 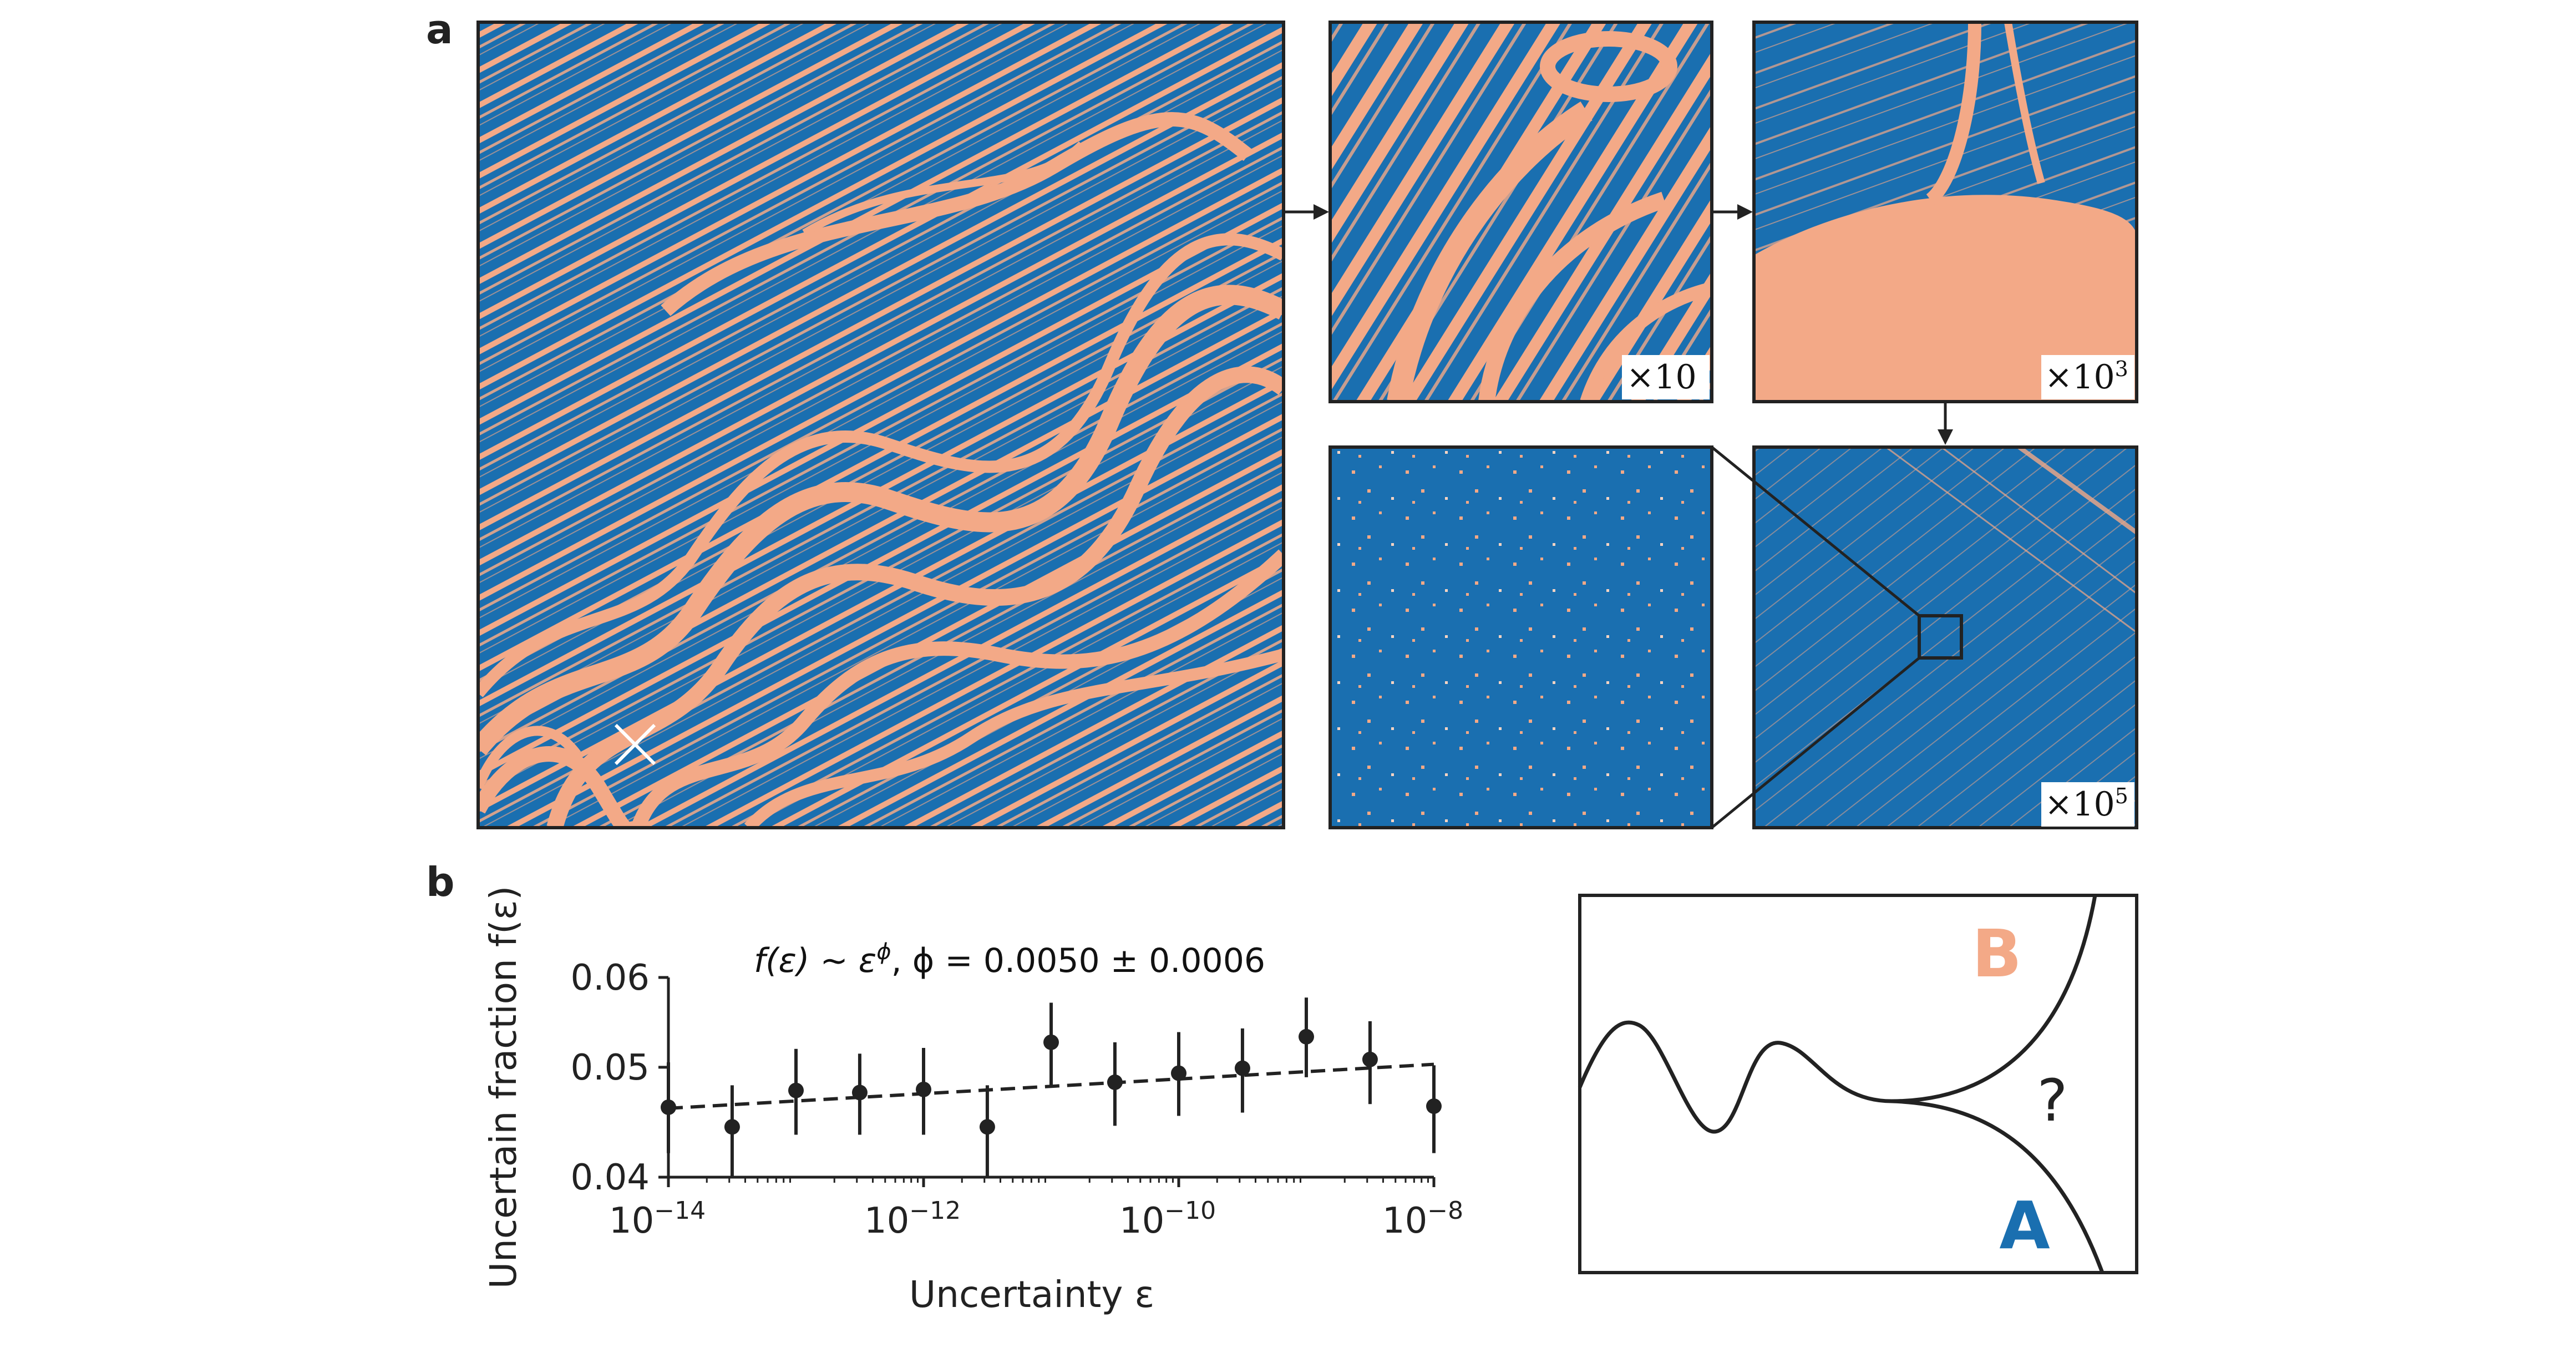 I want to click on y-tick-label: 0.04, so click(x=610, y=1177).